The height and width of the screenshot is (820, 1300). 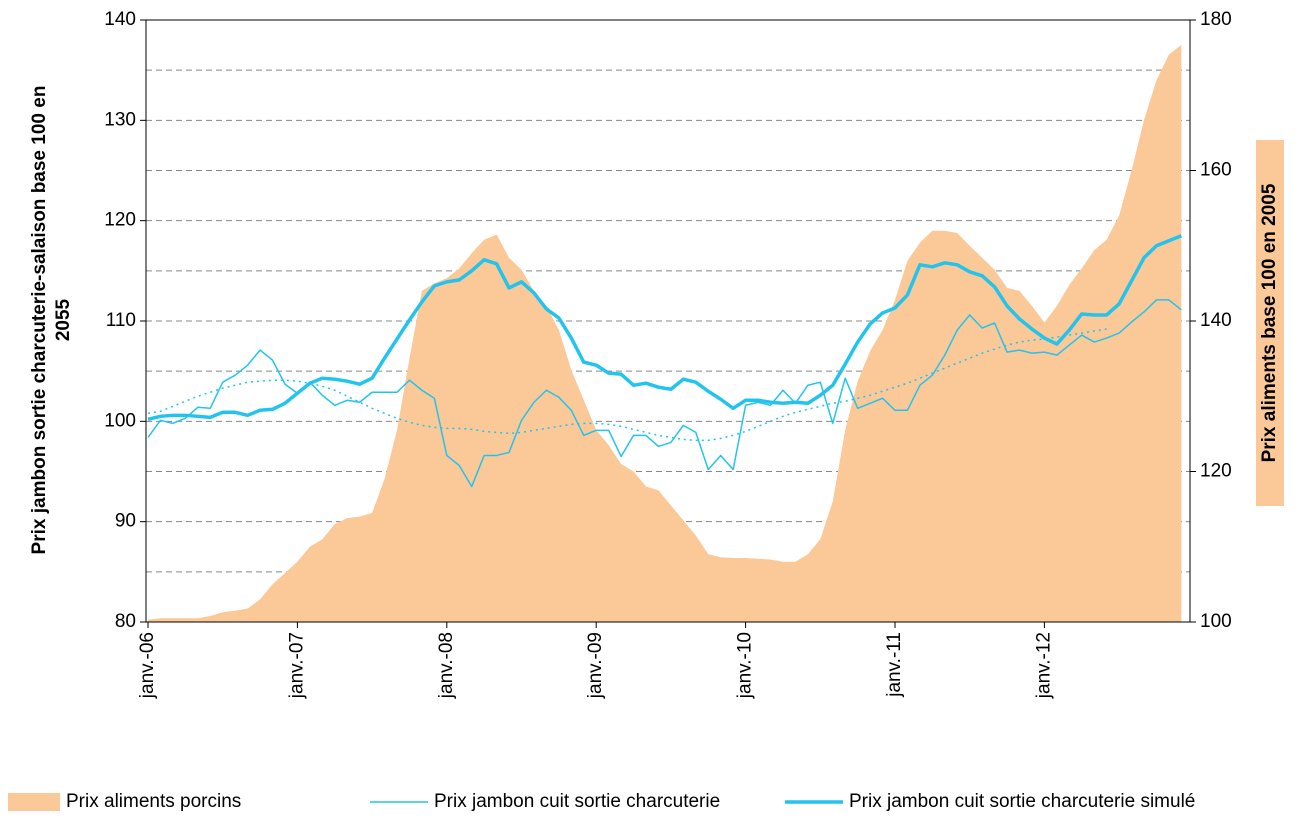 I want to click on y2-tick-label: 100, so click(x=1216, y=621).